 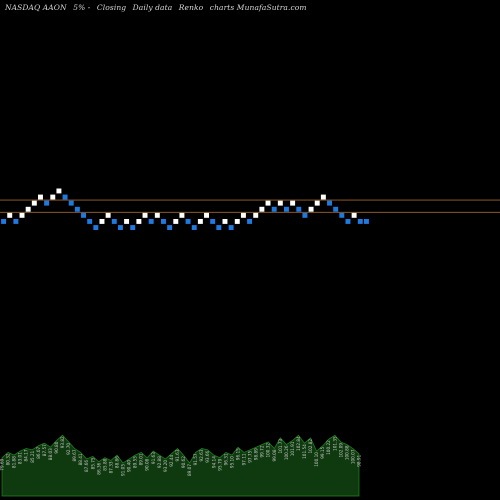 I want to click on volume-label: 85.21, so click(x=32, y=456).